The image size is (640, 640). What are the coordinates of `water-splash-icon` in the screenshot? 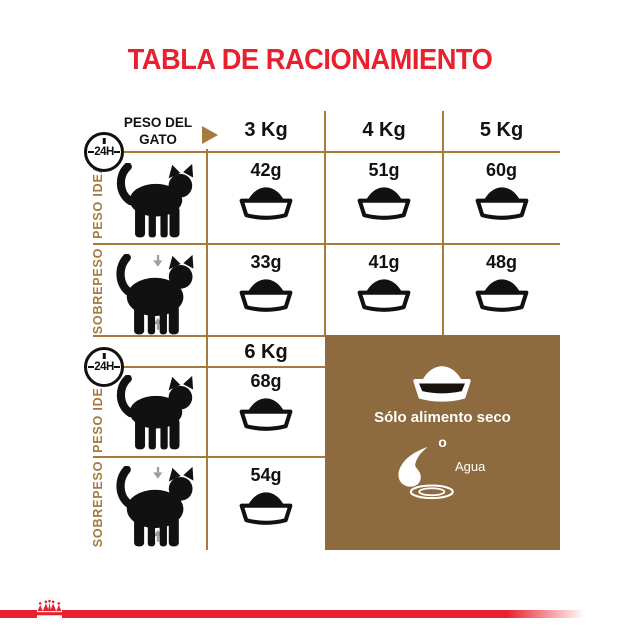 It's located at (422, 475).